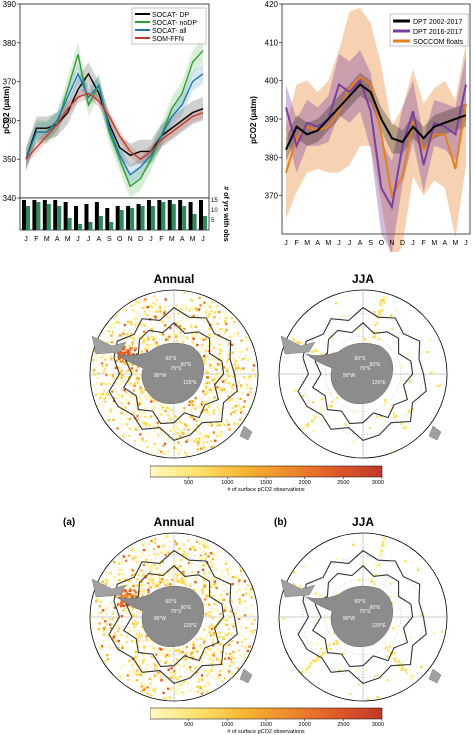 The height and width of the screenshot is (735, 474). What do you see at coordinates (187, 365) in the screenshot?
I see `longitude-label: 90°E` at bounding box center [187, 365].